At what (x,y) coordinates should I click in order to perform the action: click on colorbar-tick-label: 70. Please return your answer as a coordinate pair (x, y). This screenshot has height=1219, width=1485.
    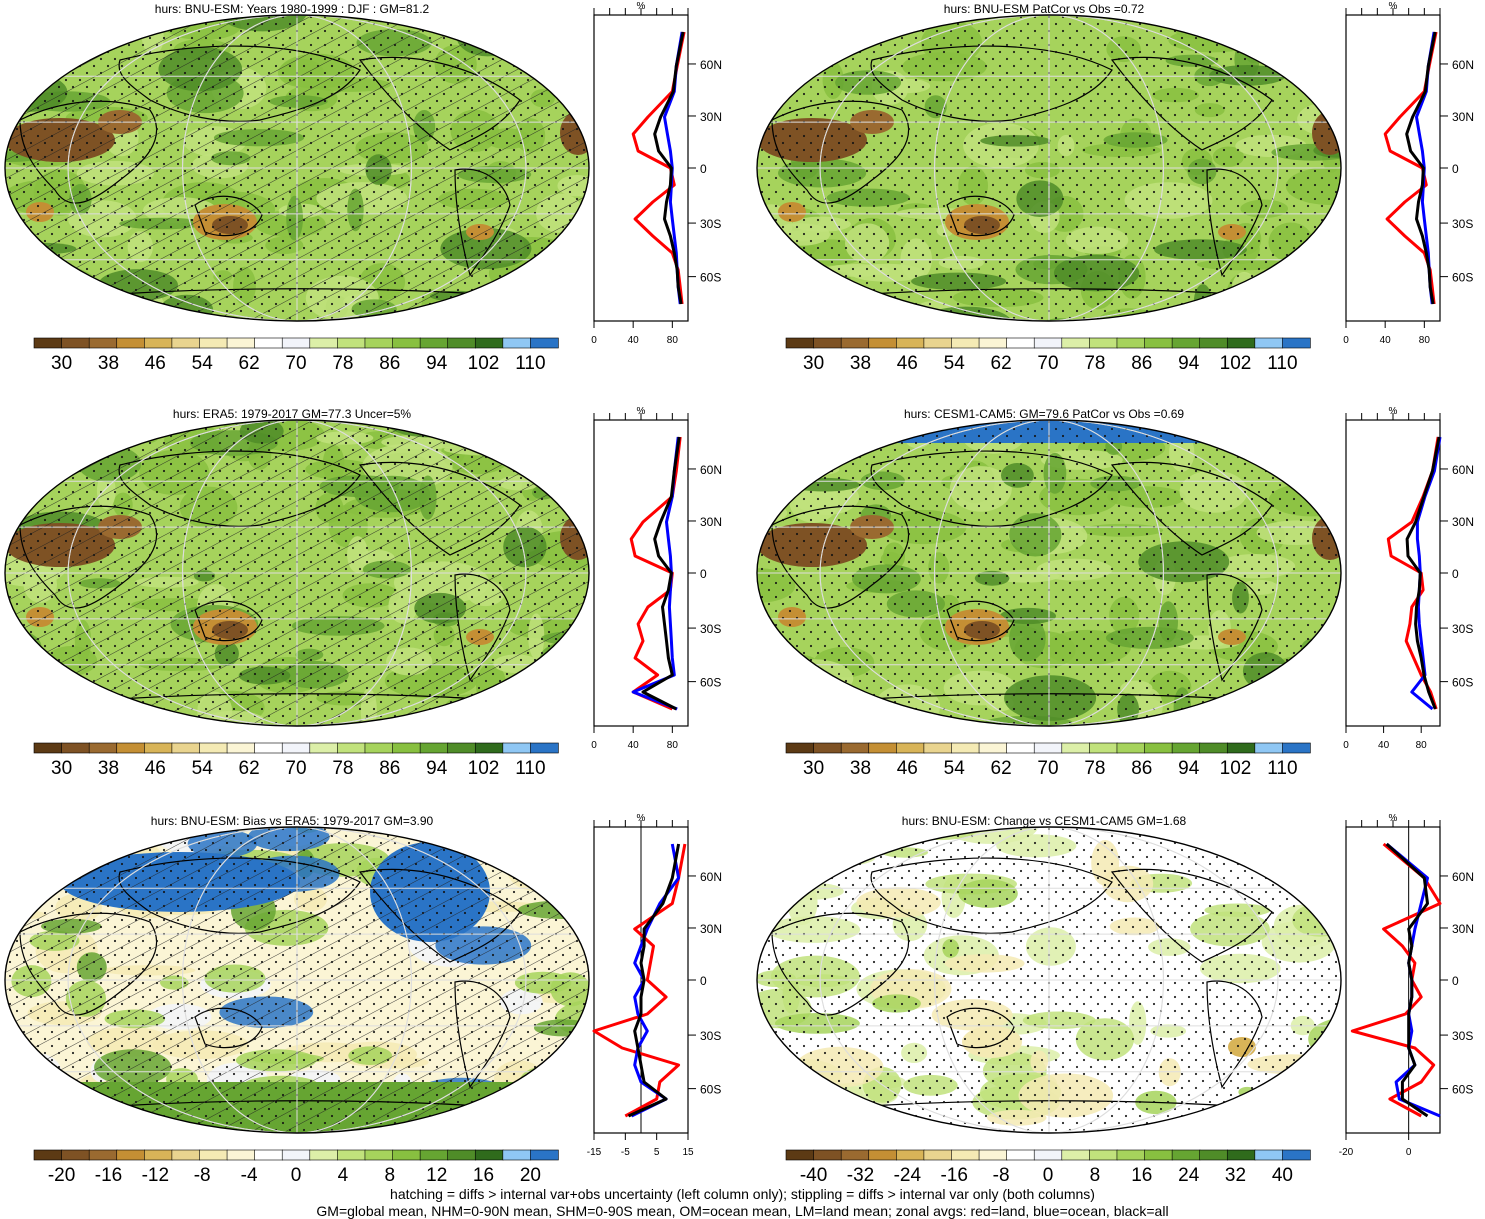
    Looking at the image, I should click on (295, 768).